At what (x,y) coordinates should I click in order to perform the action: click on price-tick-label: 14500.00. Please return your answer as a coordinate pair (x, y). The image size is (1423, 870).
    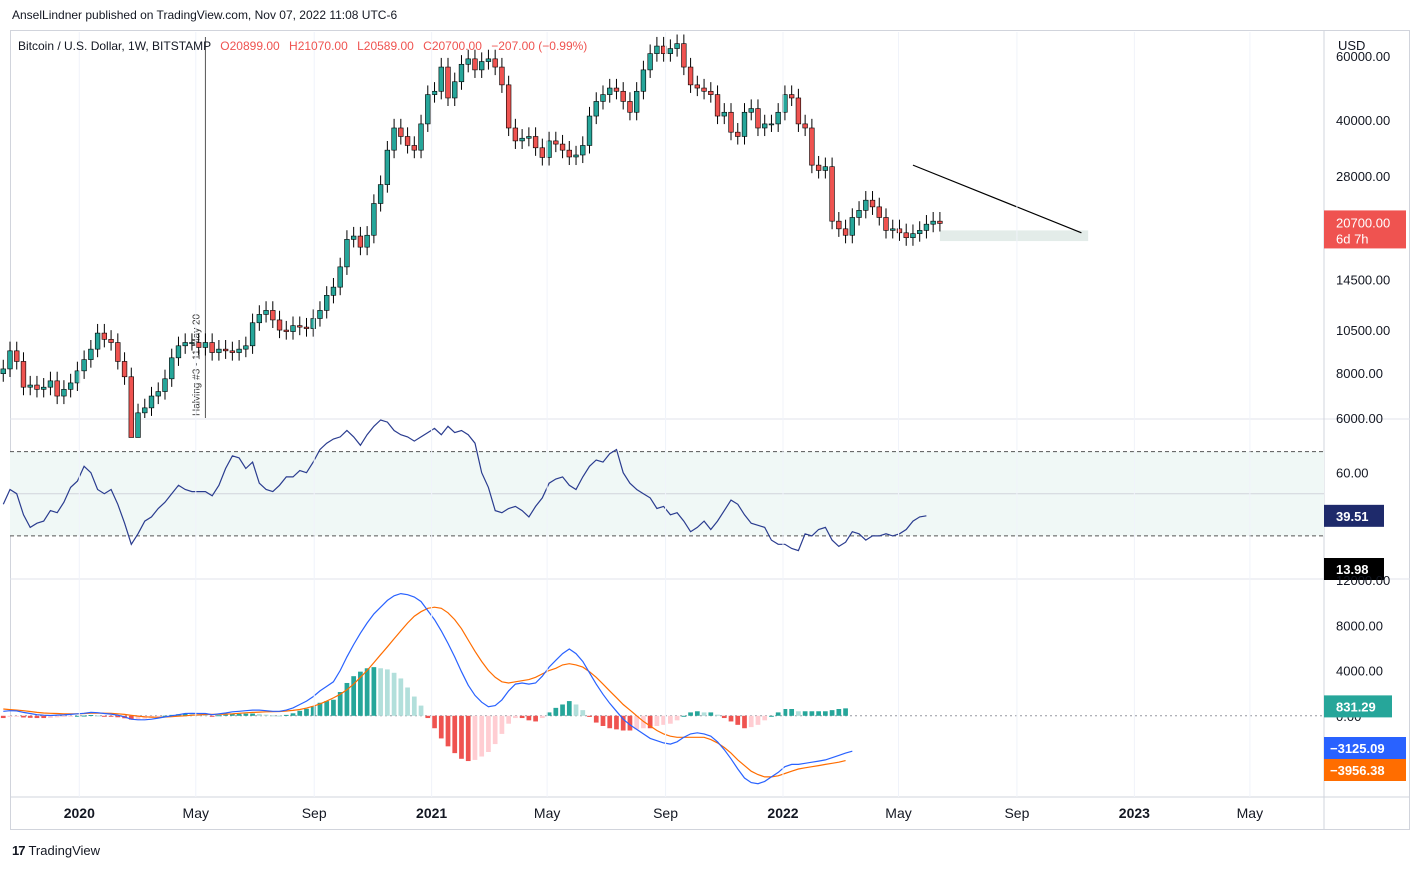
    Looking at the image, I should click on (1363, 279).